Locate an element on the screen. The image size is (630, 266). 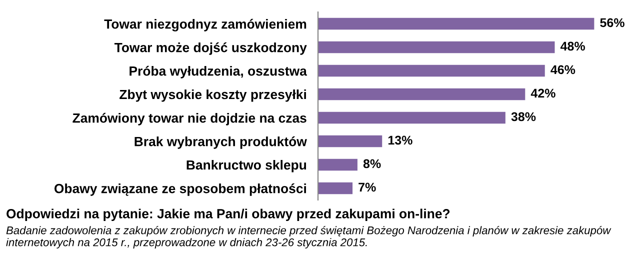
y-tick-label: Brak wybranych produktów is located at coordinates (220, 142).